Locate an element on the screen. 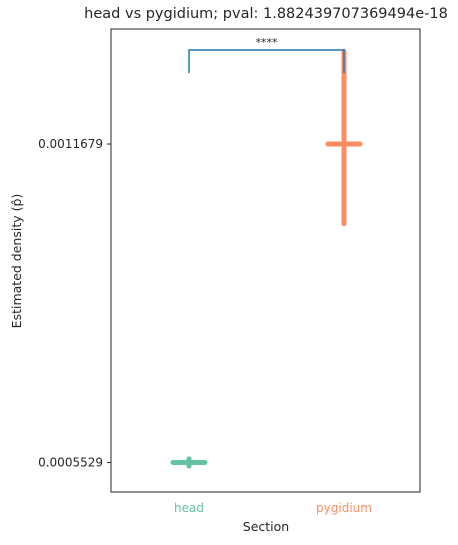  y-axis-label: Estimated density (p̂) is located at coordinates (16, 261).